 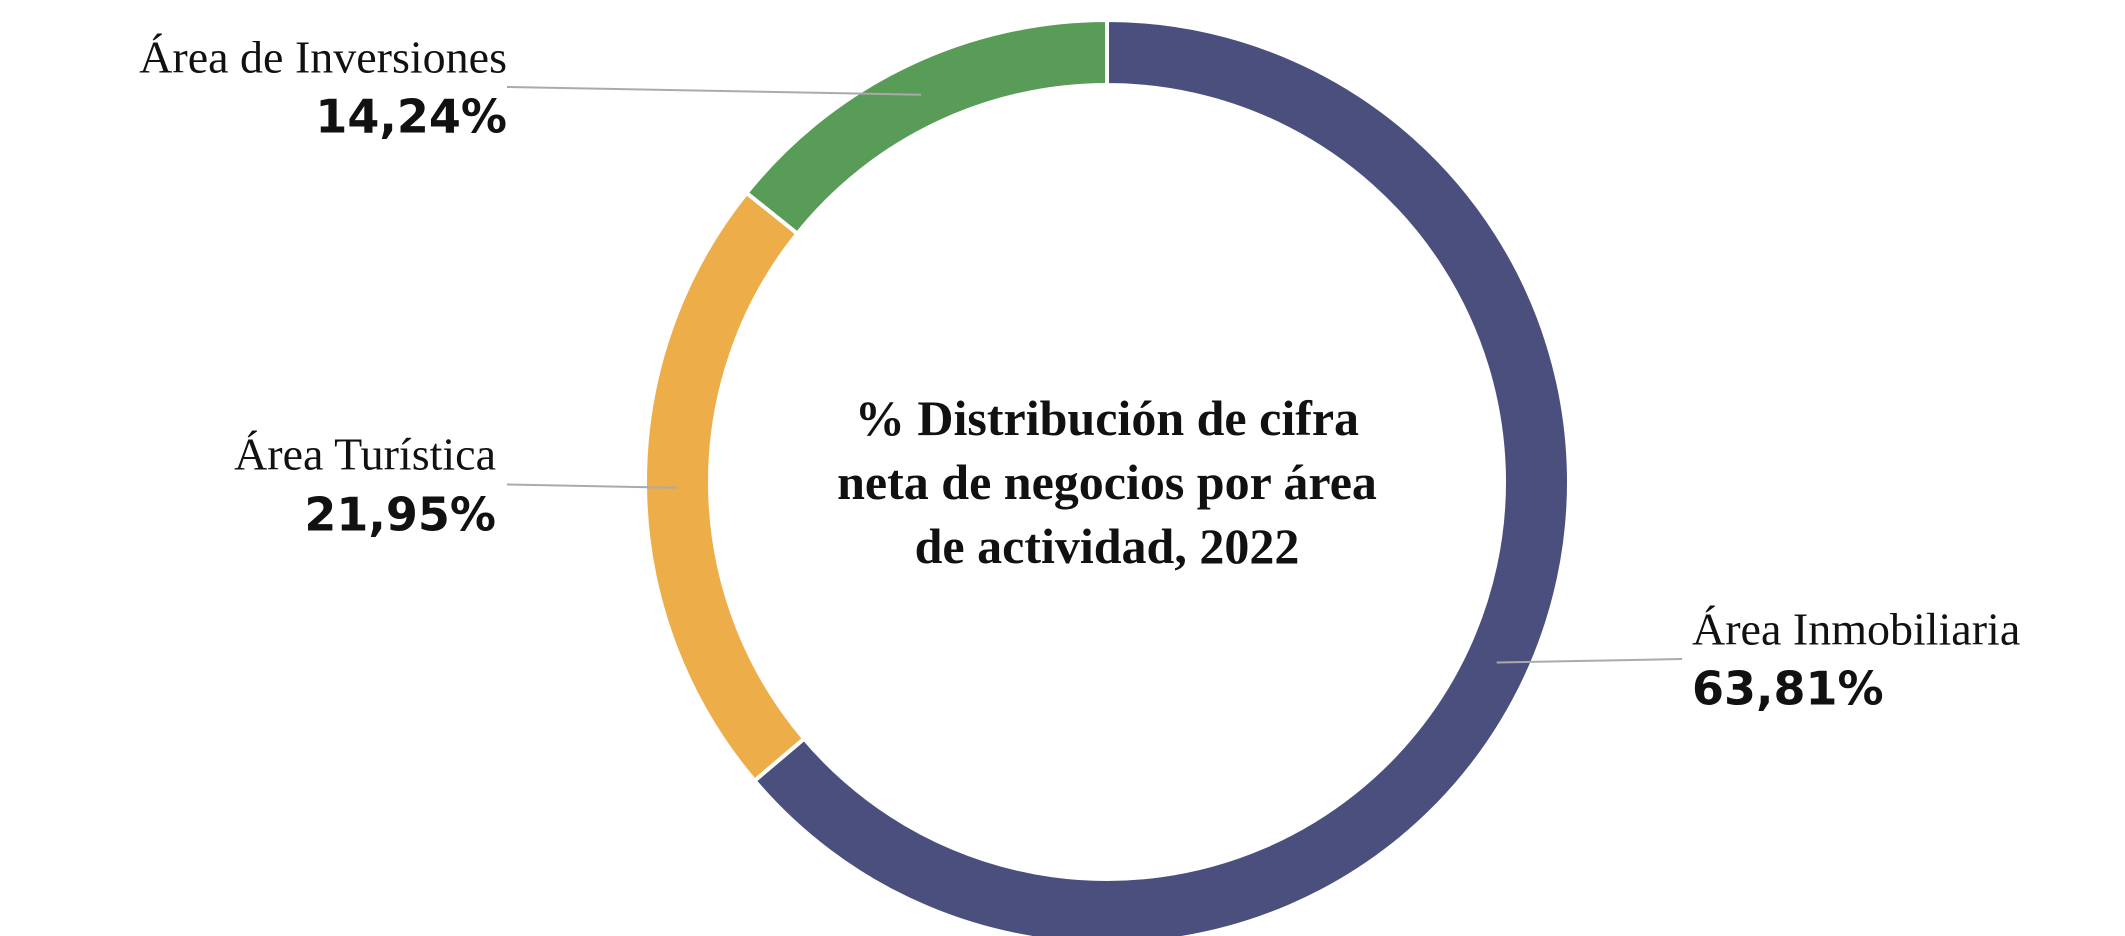 What do you see at coordinates (1856, 629) in the screenshot?
I see `category-label: Área Inmobiliaria` at bounding box center [1856, 629].